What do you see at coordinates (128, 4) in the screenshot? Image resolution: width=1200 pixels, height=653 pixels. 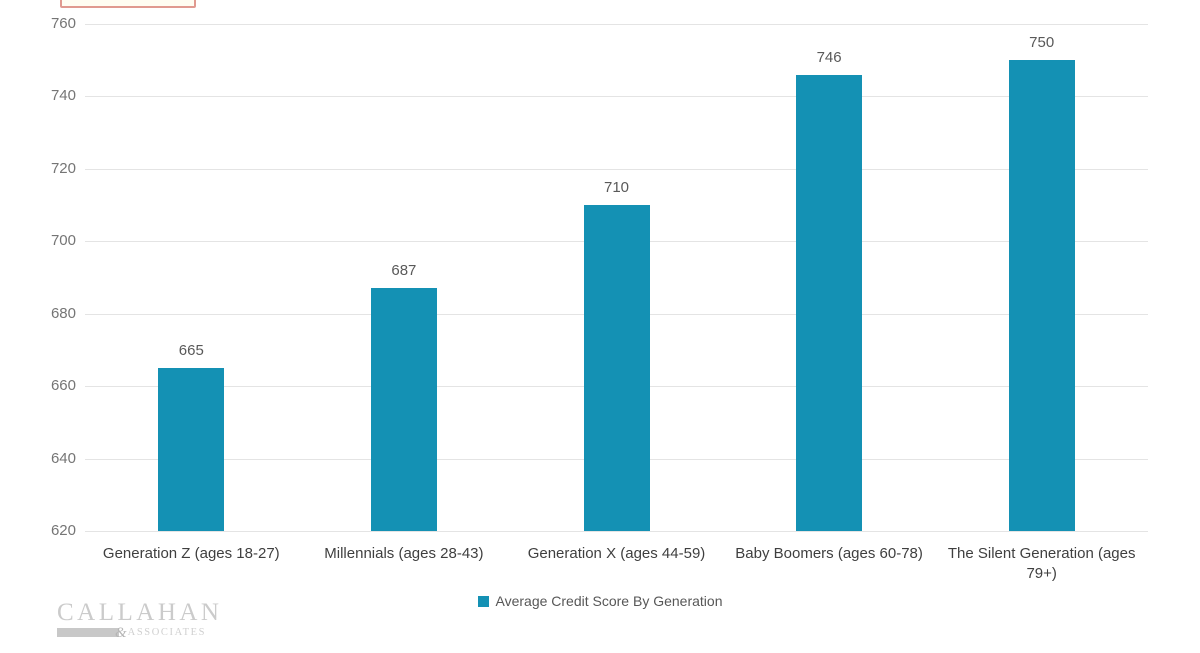 I see `cropped-top-element` at bounding box center [128, 4].